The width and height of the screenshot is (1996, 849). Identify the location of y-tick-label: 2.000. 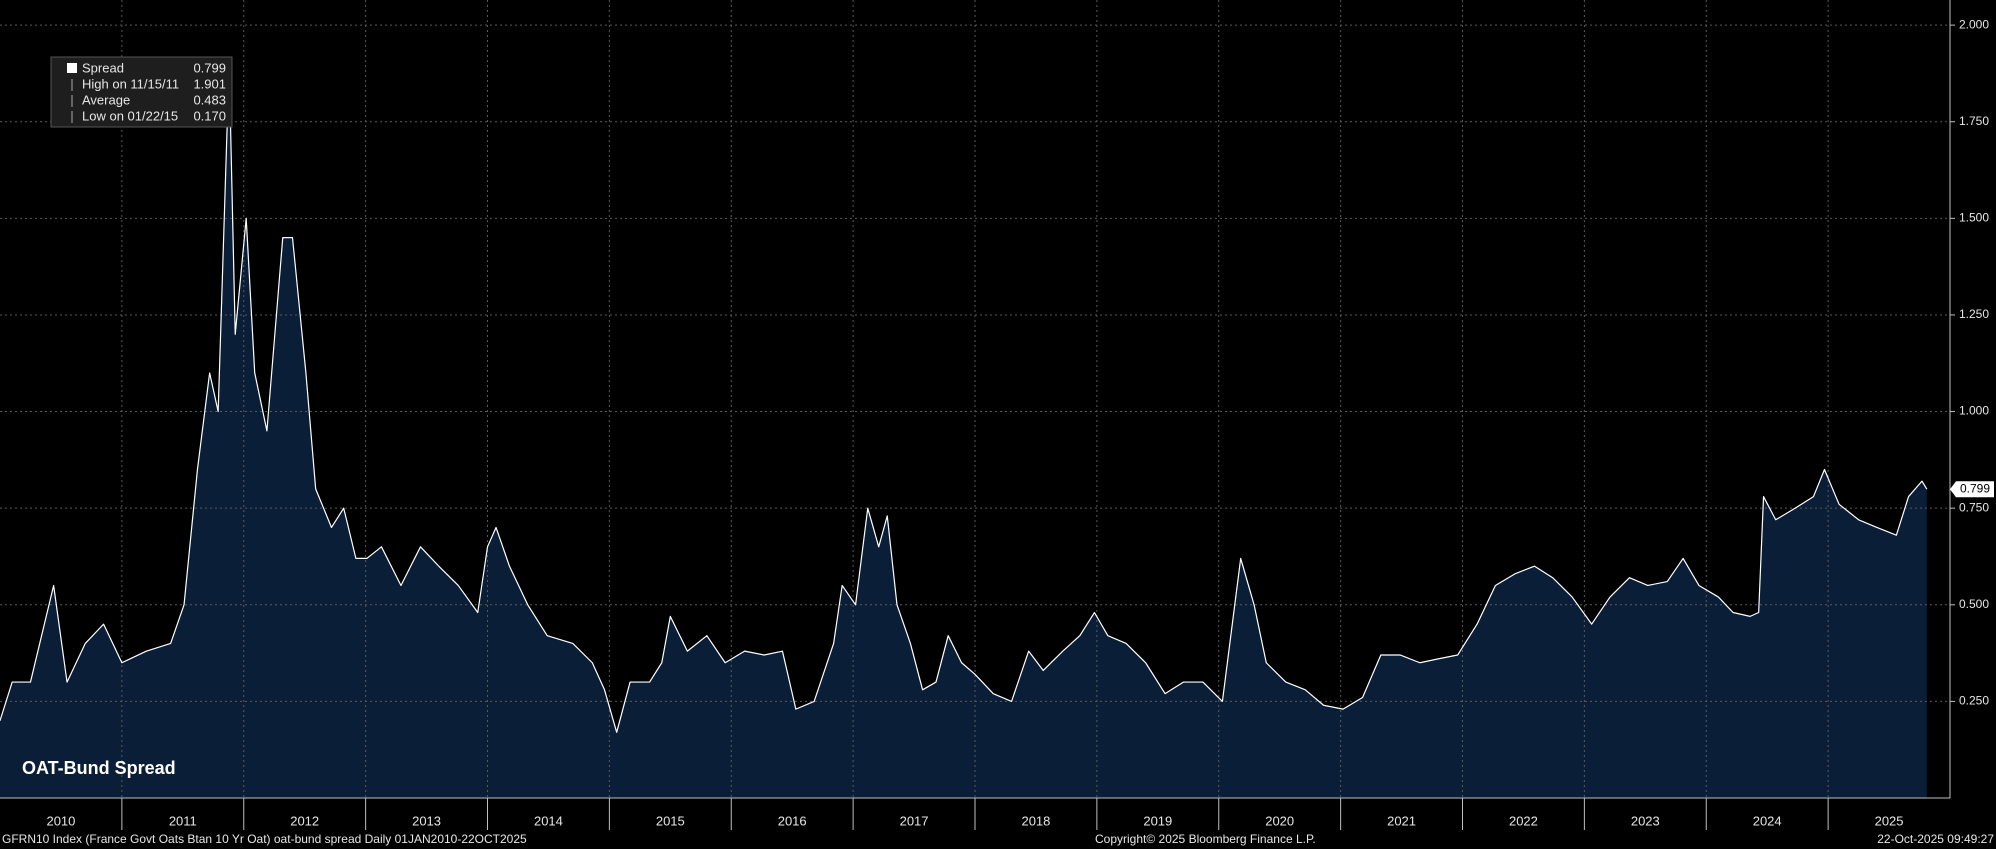
(1974, 24).